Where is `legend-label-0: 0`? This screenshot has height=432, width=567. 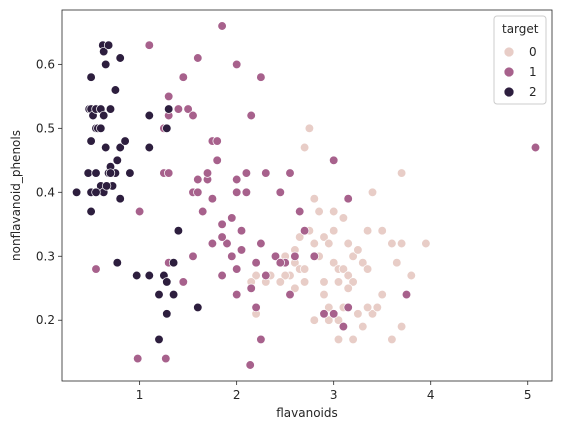
legend-label-0: 0 is located at coordinates (533, 52).